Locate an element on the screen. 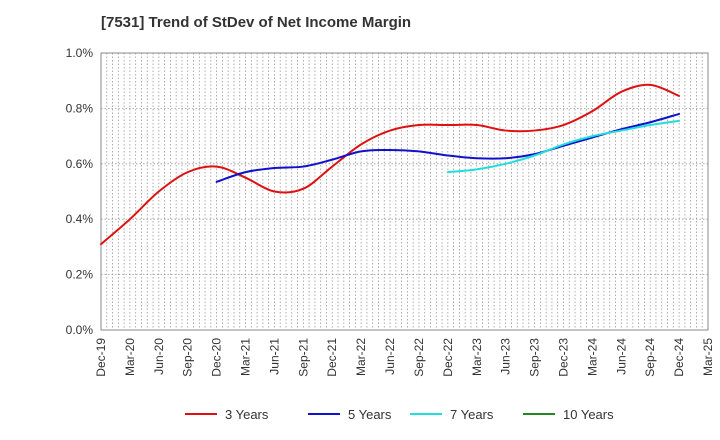 Image resolution: width=720 pixels, height=440 pixels. legend-label: 10 Years is located at coordinates (588, 414).